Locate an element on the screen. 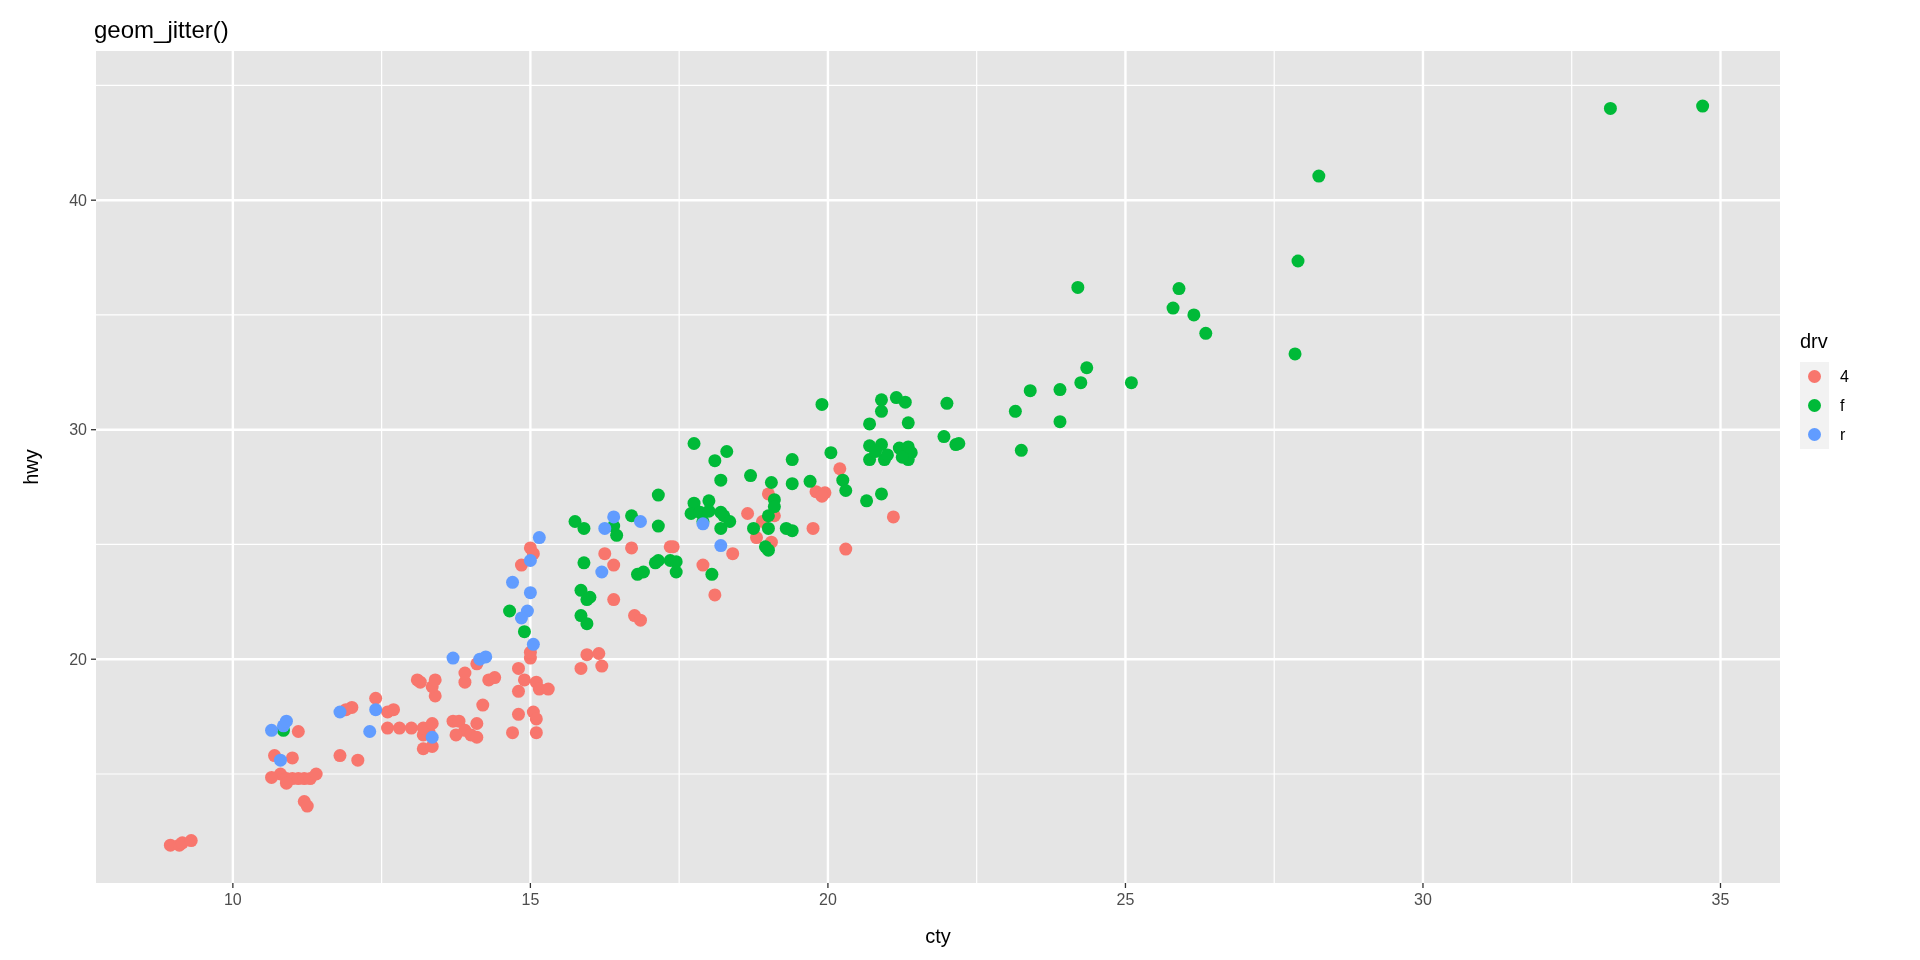 The height and width of the screenshot is (960, 1920). y-tick-label: 30 is located at coordinates (78, 430).